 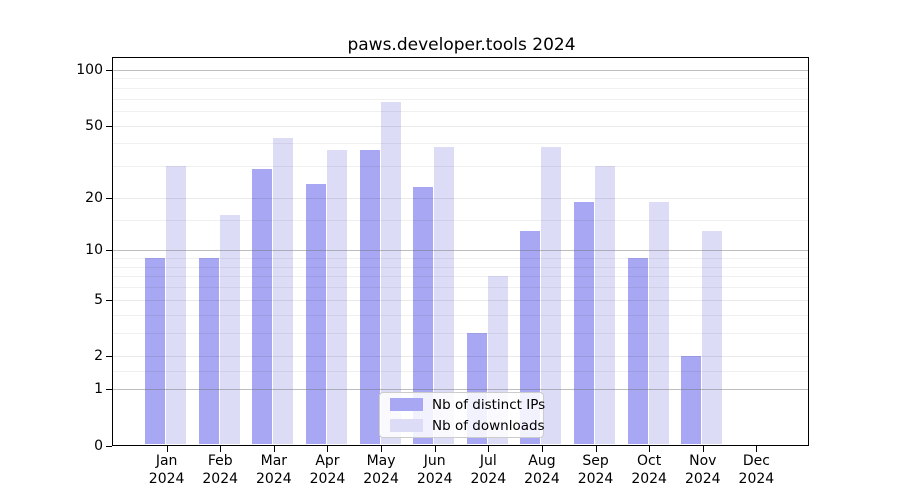 I want to click on x-tick-oct, so click(x=650, y=449).